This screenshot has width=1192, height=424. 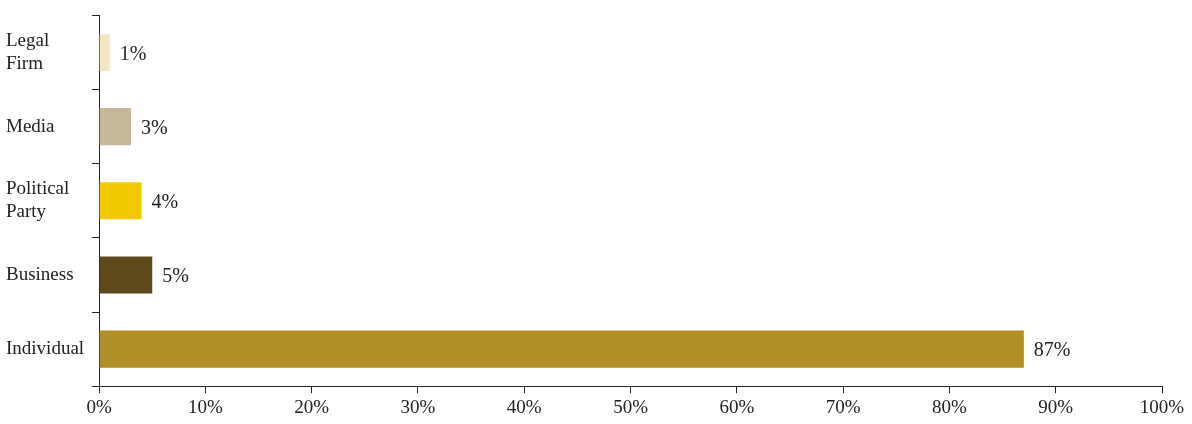 What do you see at coordinates (28, 51) in the screenshot?
I see `y-tick-label: Legal Firm` at bounding box center [28, 51].